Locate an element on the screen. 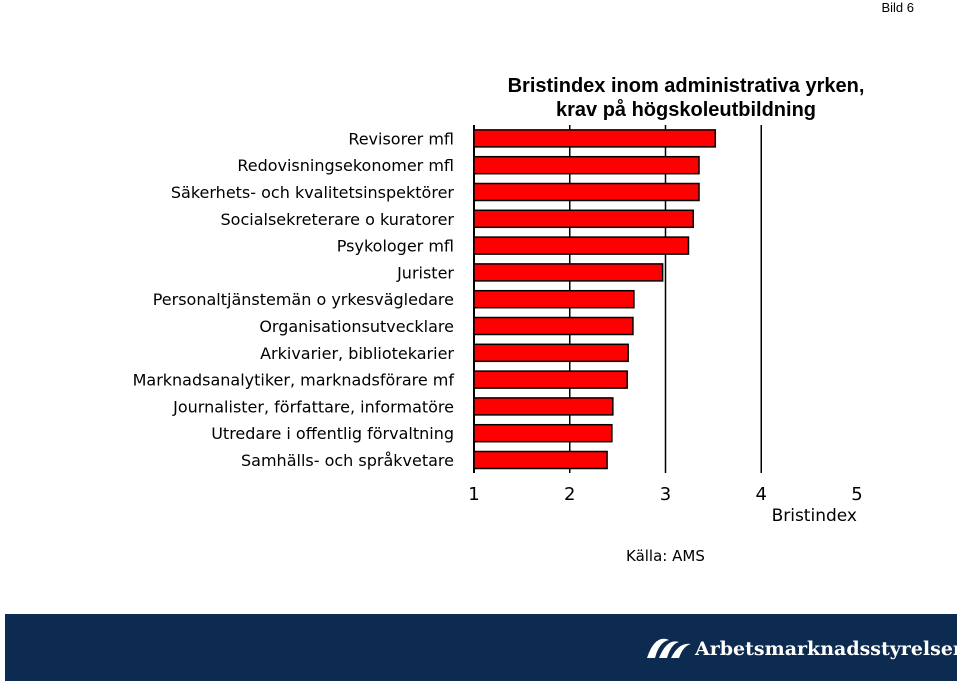  brand-name: Arbetsmarknadsstyrelsen is located at coordinates (827, 649).